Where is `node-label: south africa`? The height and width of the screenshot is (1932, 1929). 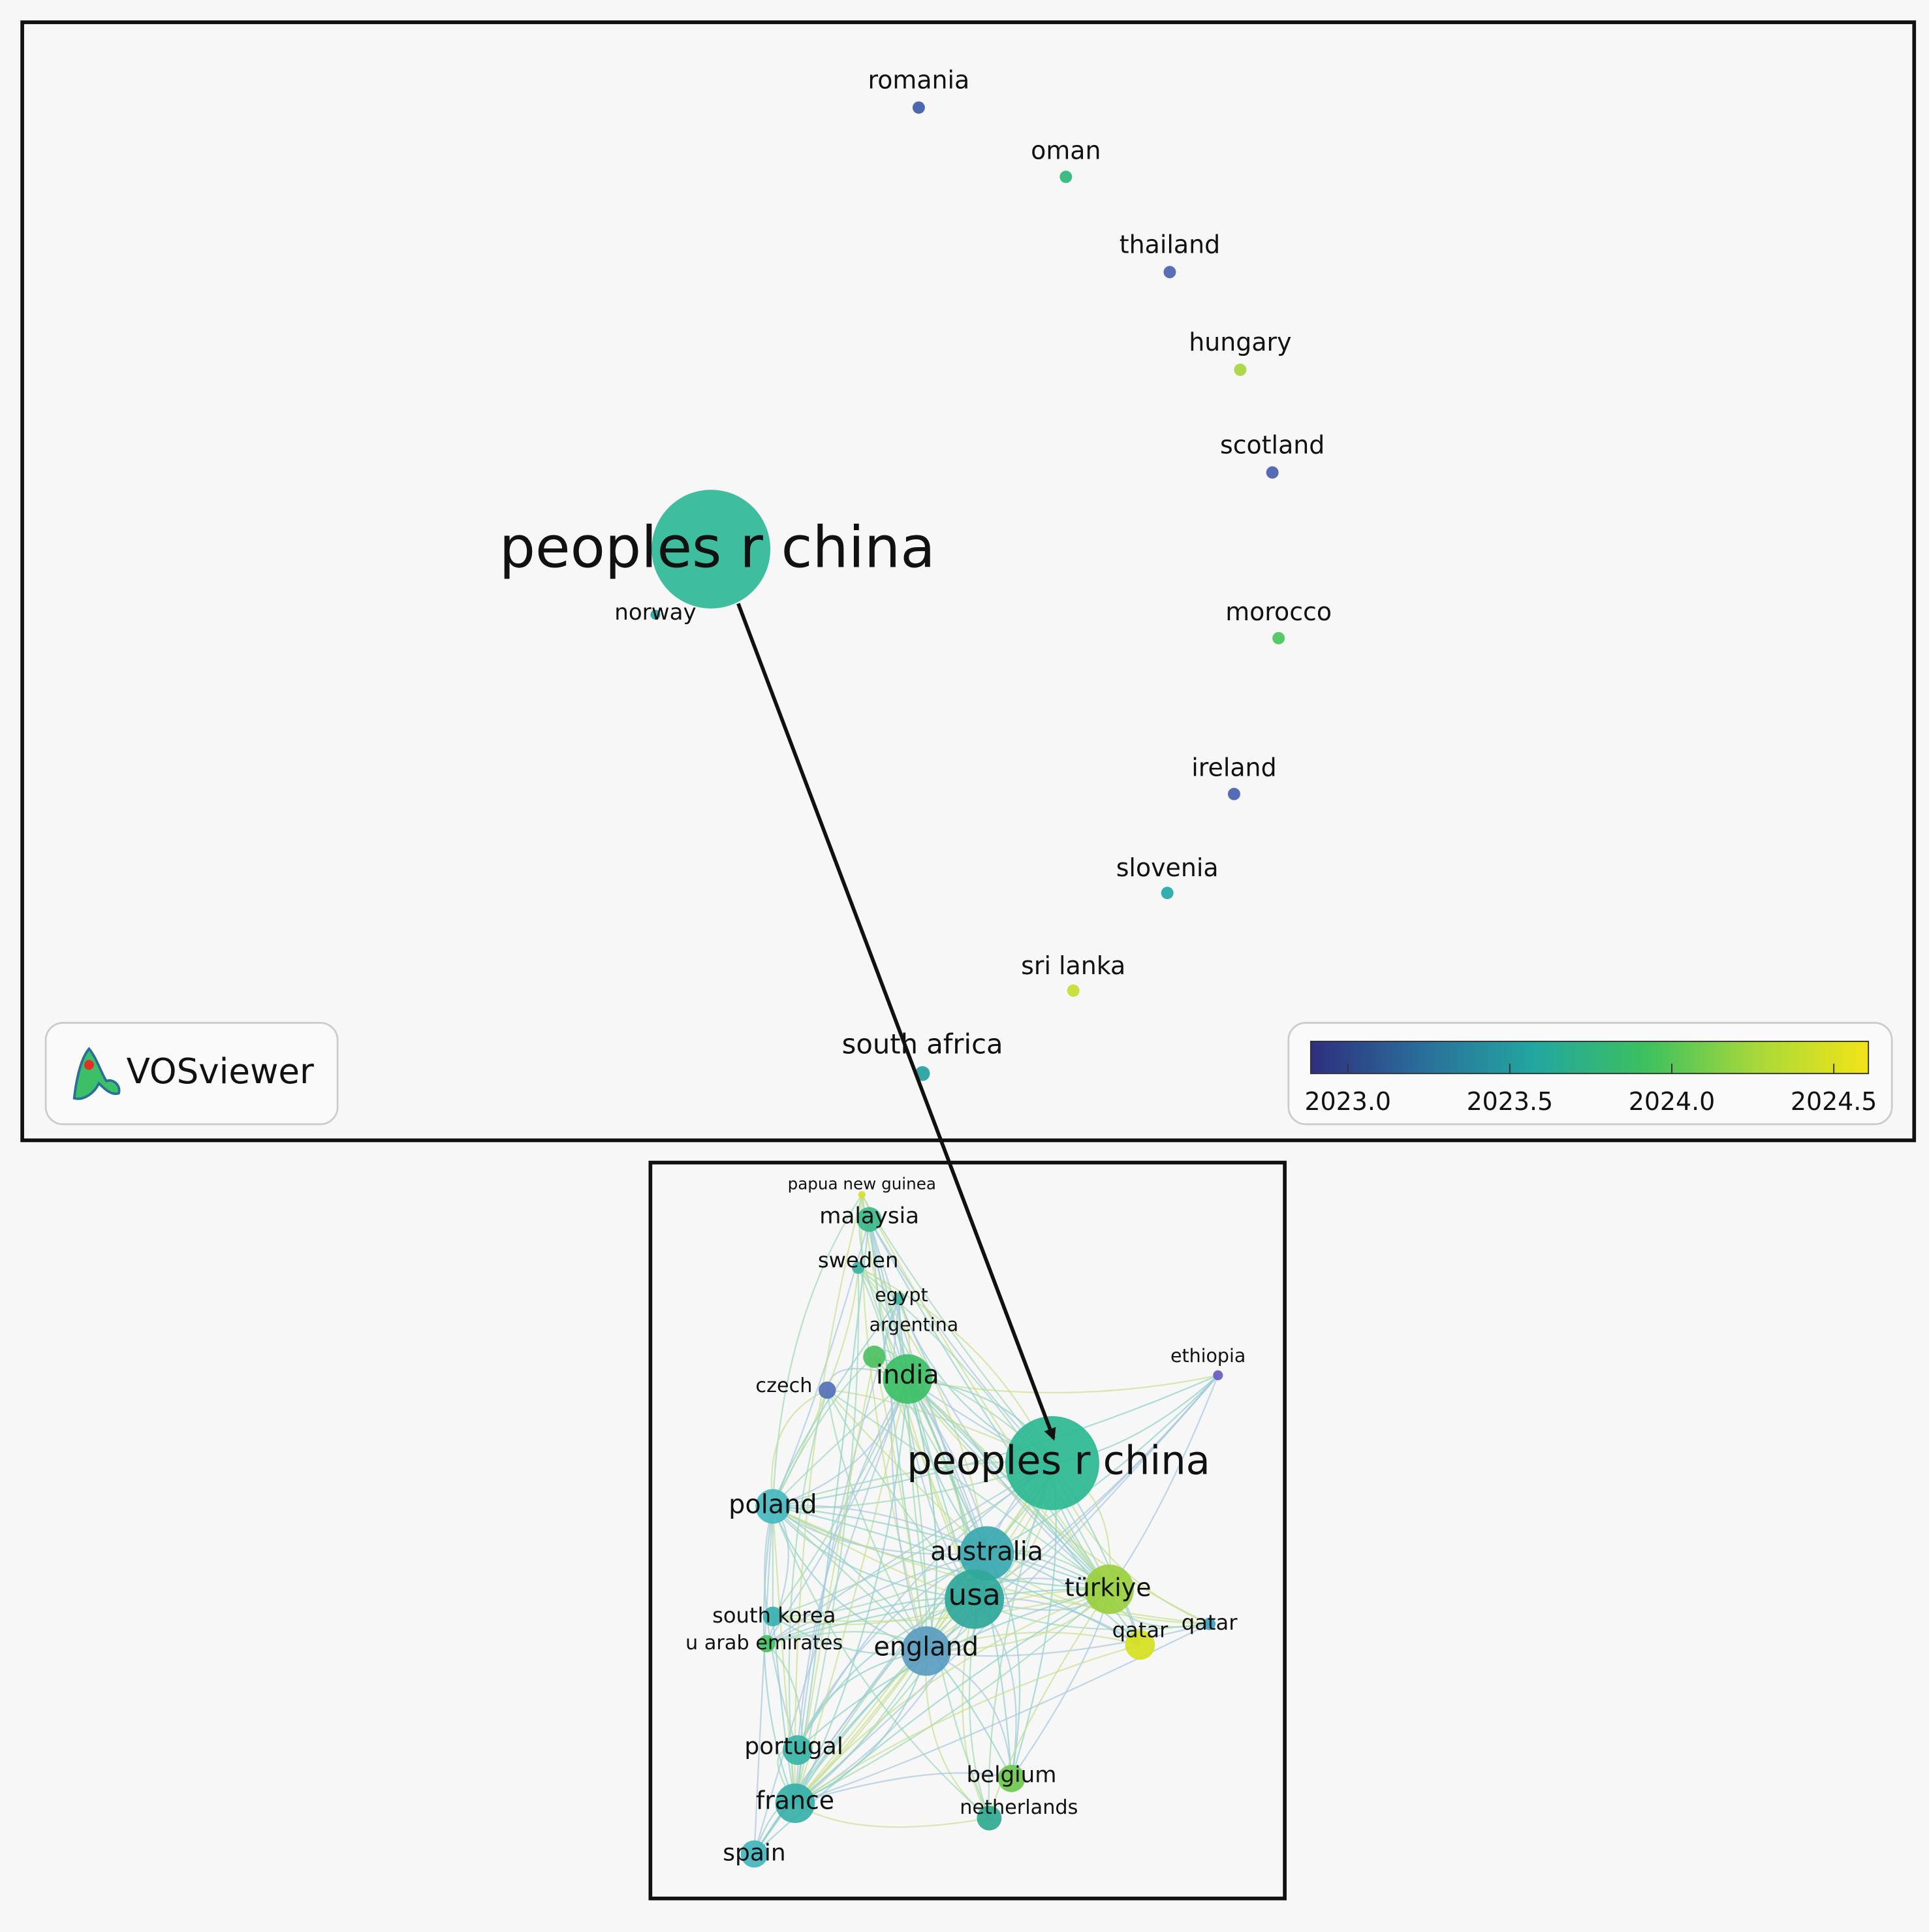 node-label: south africa is located at coordinates (922, 1044).